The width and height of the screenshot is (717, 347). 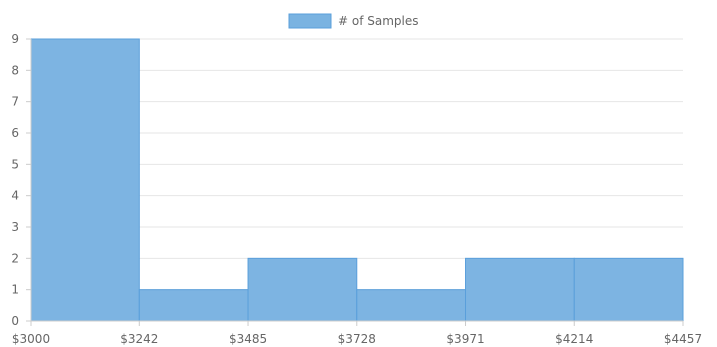 I want to click on y-tick-label: 5, so click(x=15, y=164).